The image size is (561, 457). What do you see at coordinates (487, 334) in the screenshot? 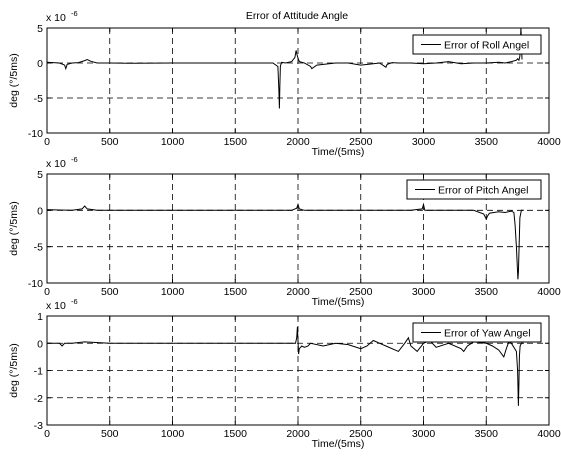
I see `legend-label: Error of Yaw Angel` at bounding box center [487, 334].